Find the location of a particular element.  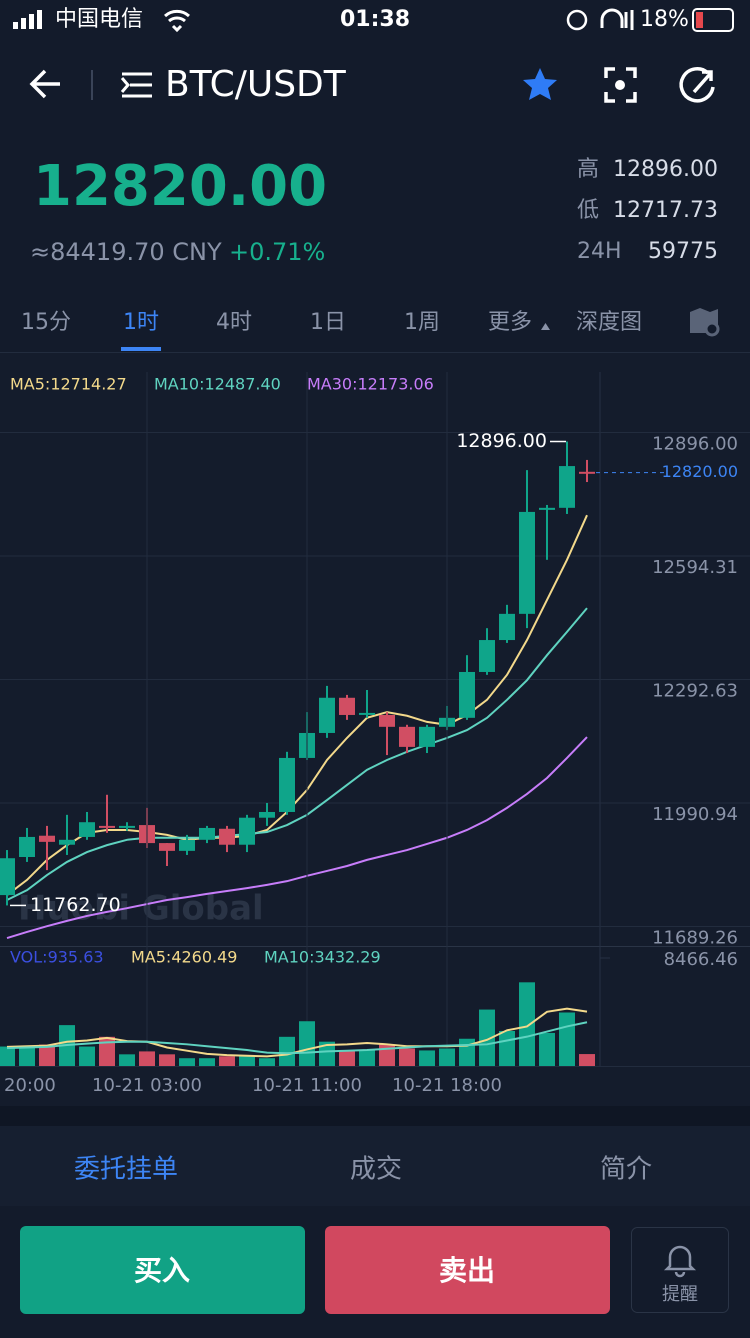

carrier: 中国电信 is located at coordinates (99, 19).